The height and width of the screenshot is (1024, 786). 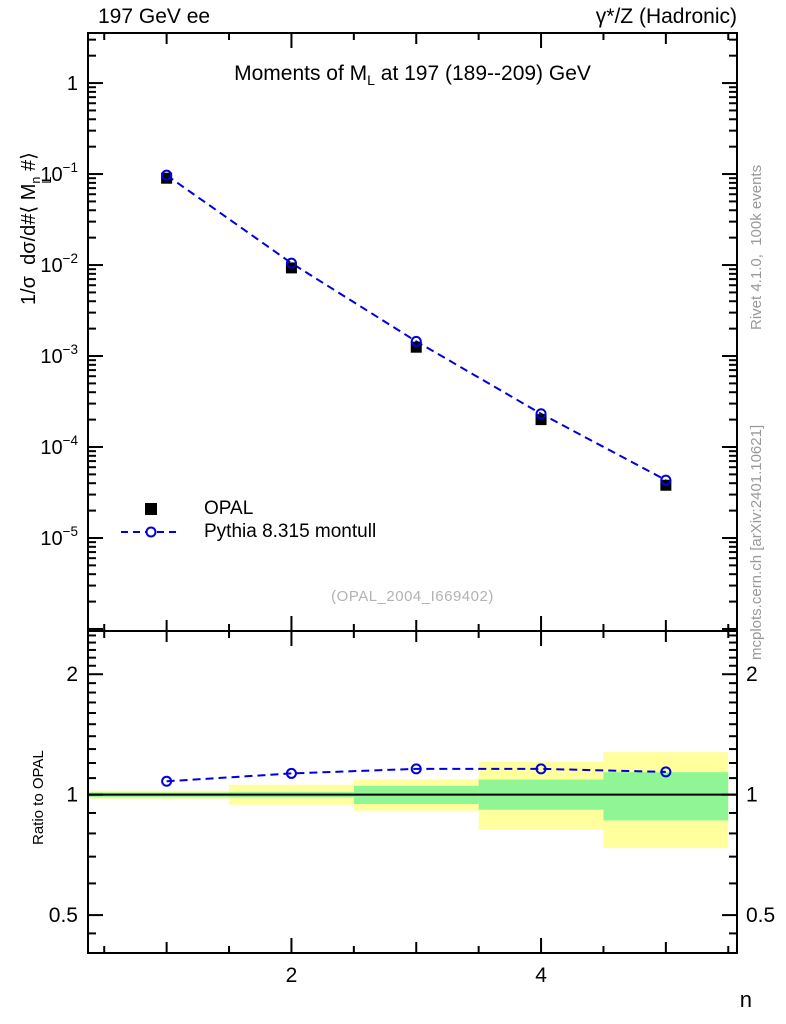 What do you see at coordinates (59, 264) in the screenshot?
I see `main-y-tick-label: 10⁻²` at bounding box center [59, 264].